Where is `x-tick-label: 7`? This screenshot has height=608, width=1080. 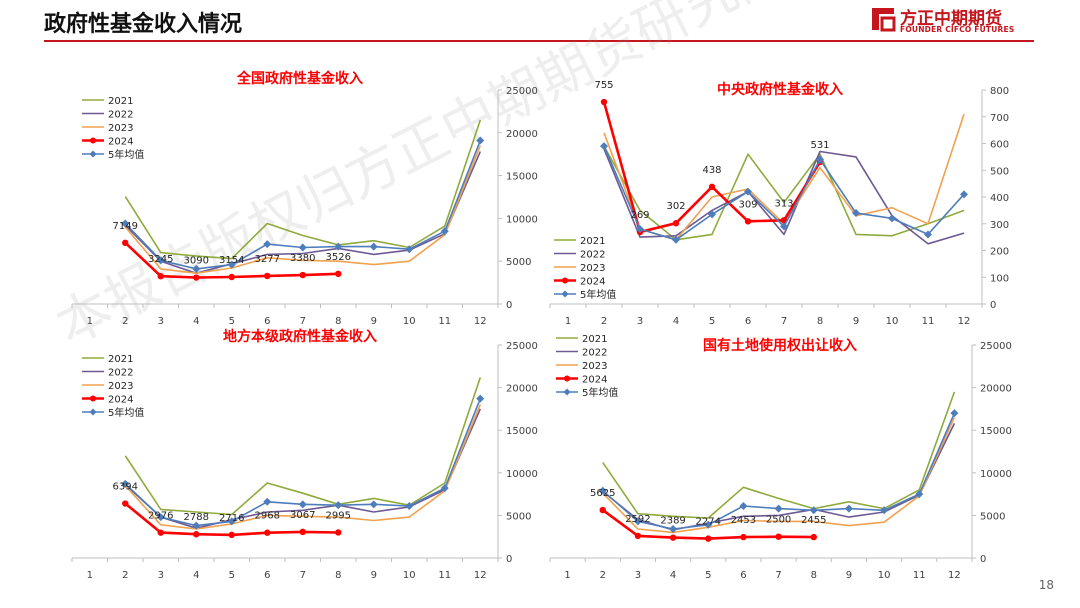 x-tick-label: 7 is located at coordinates (784, 321).